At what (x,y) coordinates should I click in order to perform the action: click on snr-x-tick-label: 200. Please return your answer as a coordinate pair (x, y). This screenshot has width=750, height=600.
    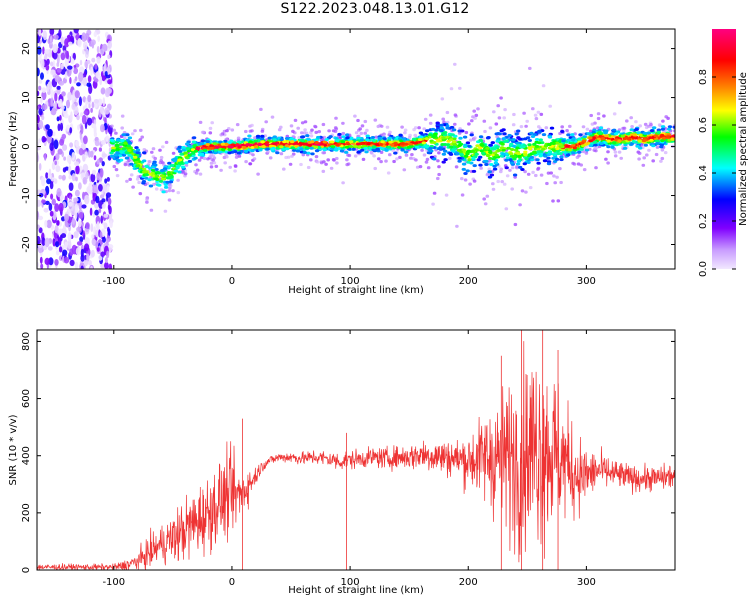
    Looking at the image, I should click on (468, 582).